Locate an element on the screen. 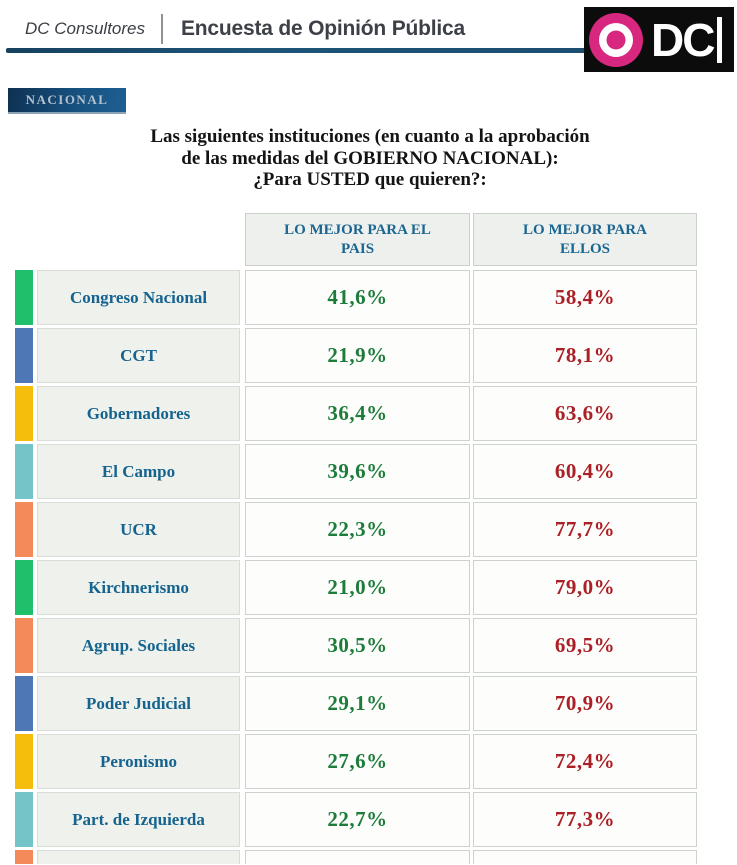 The height and width of the screenshot is (865, 737). value-pais: 22,3% is located at coordinates (357, 529).